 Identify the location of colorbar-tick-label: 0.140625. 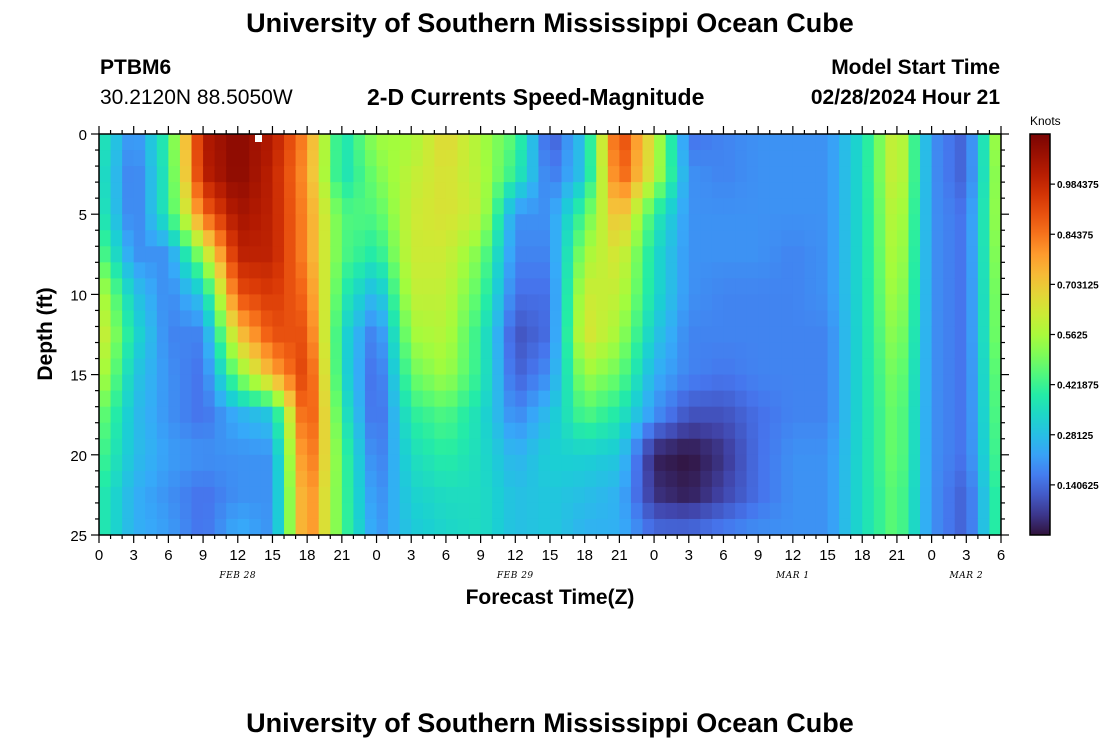
(1078, 486).